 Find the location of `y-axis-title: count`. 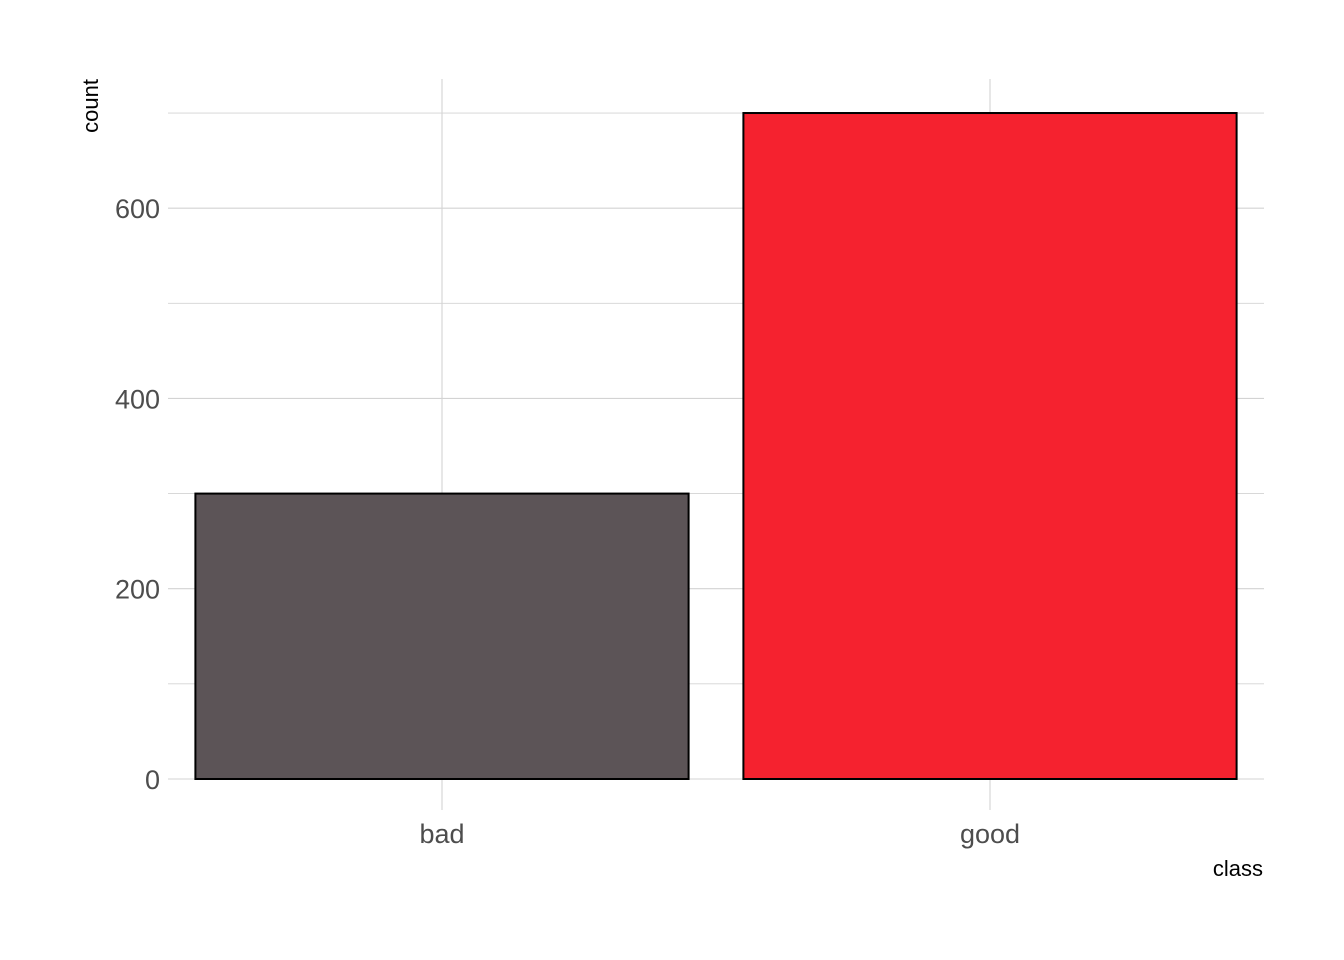

y-axis-title: count is located at coordinates (90, 106).